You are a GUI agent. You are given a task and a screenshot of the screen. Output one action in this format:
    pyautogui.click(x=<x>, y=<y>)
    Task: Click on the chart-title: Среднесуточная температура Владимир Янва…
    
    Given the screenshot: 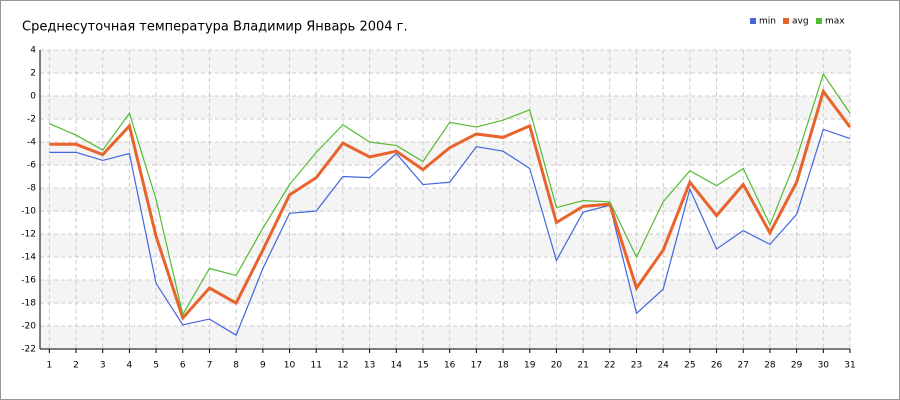 What is the action you would take?
    pyautogui.click(x=215, y=27)
    